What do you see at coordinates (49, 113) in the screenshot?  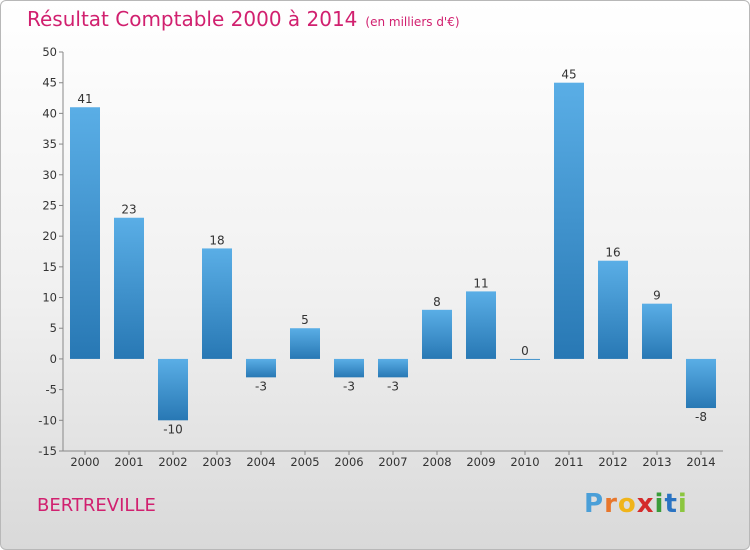 I see `y-tick-label: 40` at bounding box center [49, 113].